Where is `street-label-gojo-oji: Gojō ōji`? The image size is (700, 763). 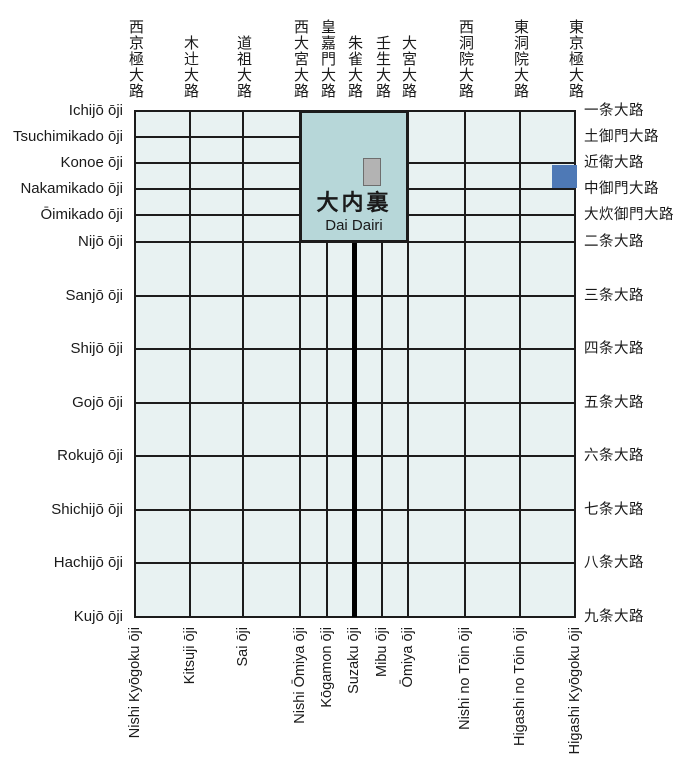 street-label-gojo-oji: Gojō ōji is located at coordinates (97, 402).